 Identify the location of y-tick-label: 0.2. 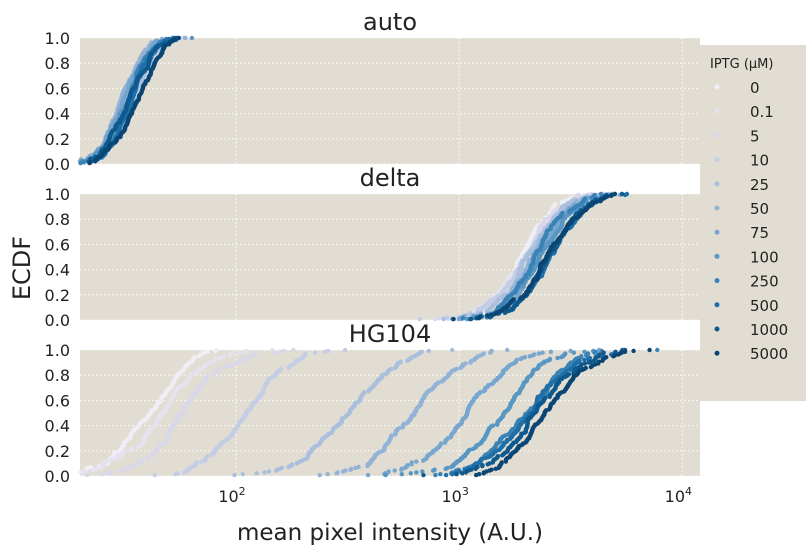
(57, 295).